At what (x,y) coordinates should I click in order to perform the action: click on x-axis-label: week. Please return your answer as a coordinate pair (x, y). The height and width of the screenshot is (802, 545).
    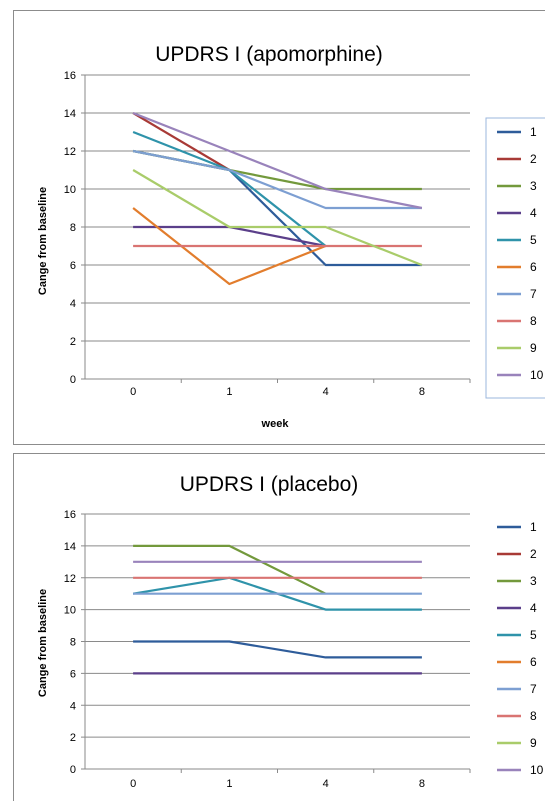
    Looking at the image, I should click on (275, 424).